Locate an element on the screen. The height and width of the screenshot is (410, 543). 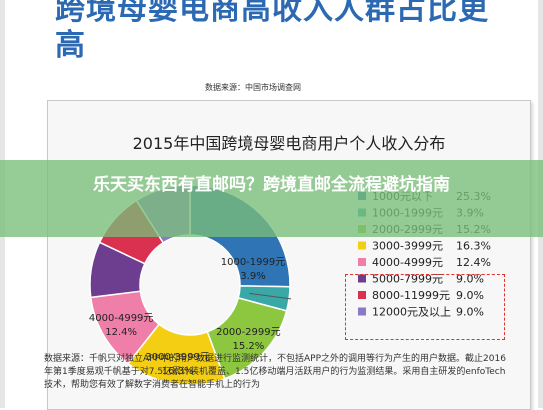
slice-value: 15.2% is located at coordinates (248, 346).